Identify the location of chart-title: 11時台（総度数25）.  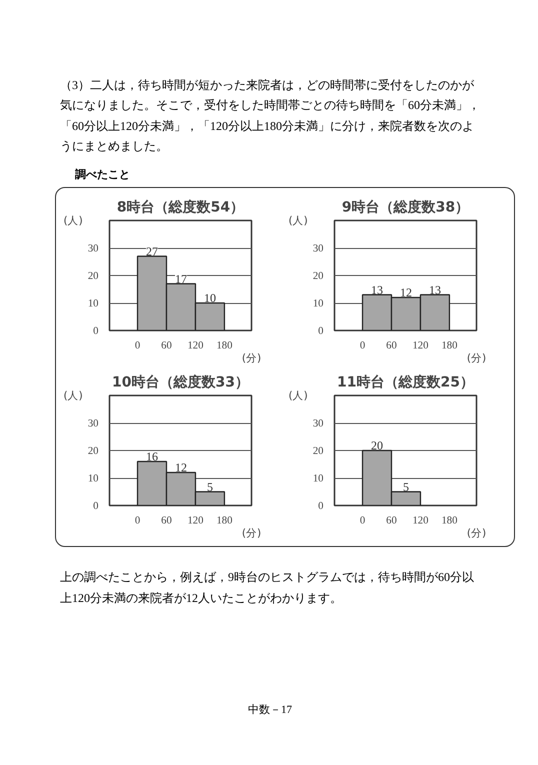
(405, 382).